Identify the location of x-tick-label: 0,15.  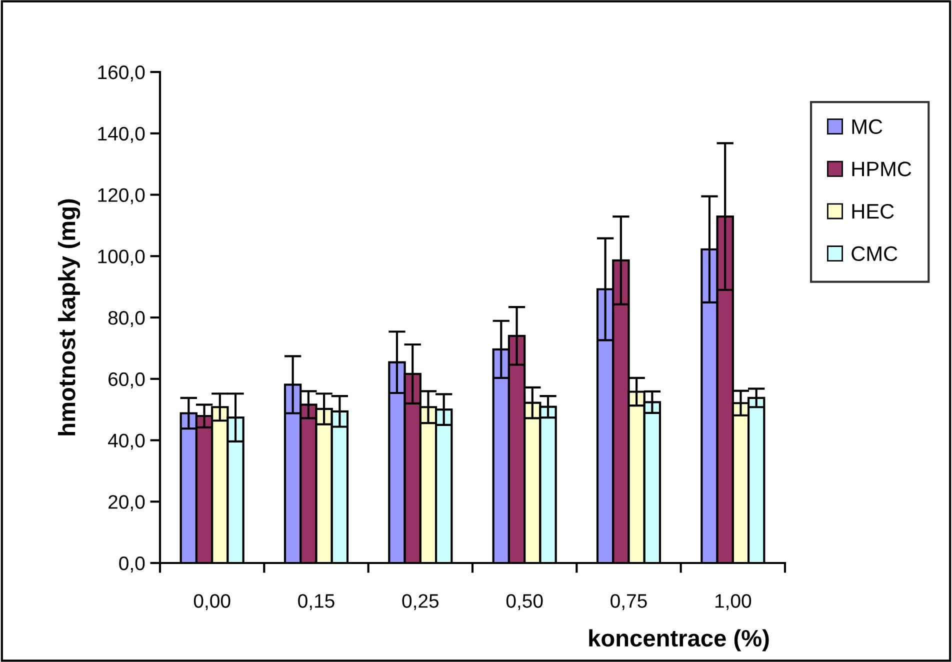
(316, 602).